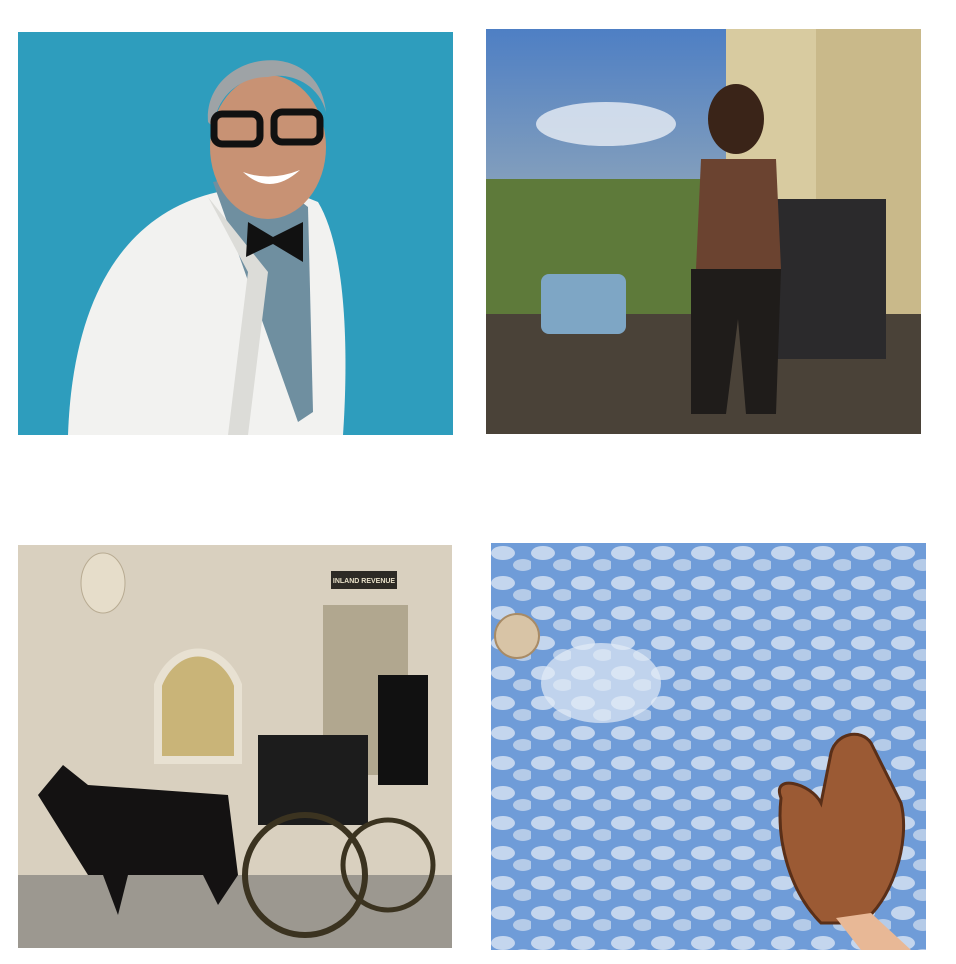 The height and width of the screenshot is (964, 956). I want to click on head, so click(736, 119).